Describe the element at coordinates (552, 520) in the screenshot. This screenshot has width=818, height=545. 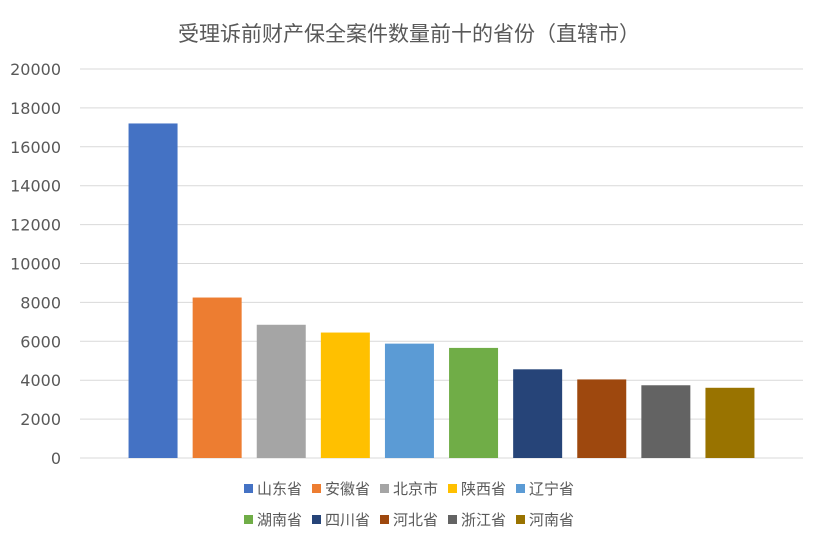
I see `legend-label: 河南省` at that location.